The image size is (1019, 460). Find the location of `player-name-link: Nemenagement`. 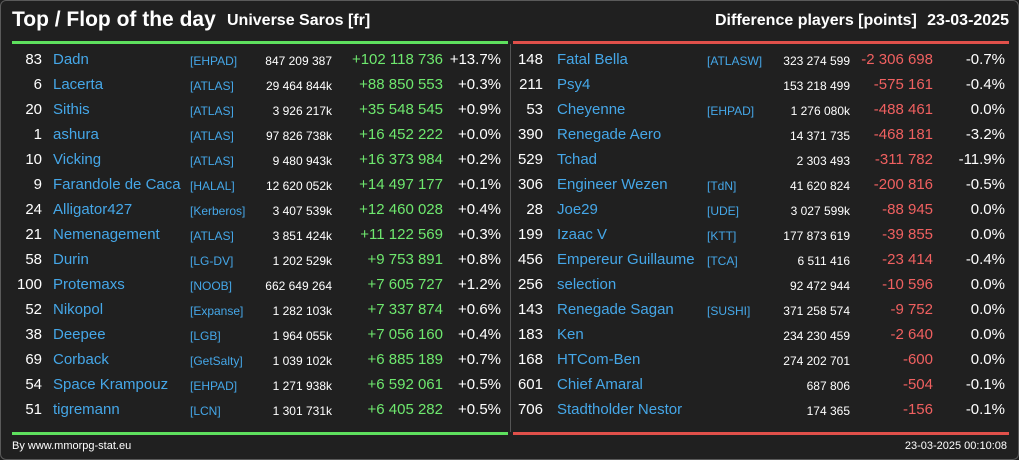

player-name-link: Nemenagement is located at coordinates (106, 234).